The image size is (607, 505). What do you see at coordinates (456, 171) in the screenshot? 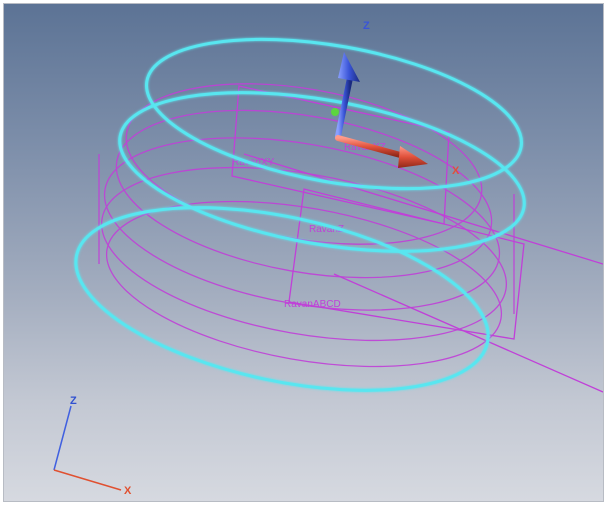
I see `manipulator-x-label: X` at bounding box center [456, 171].